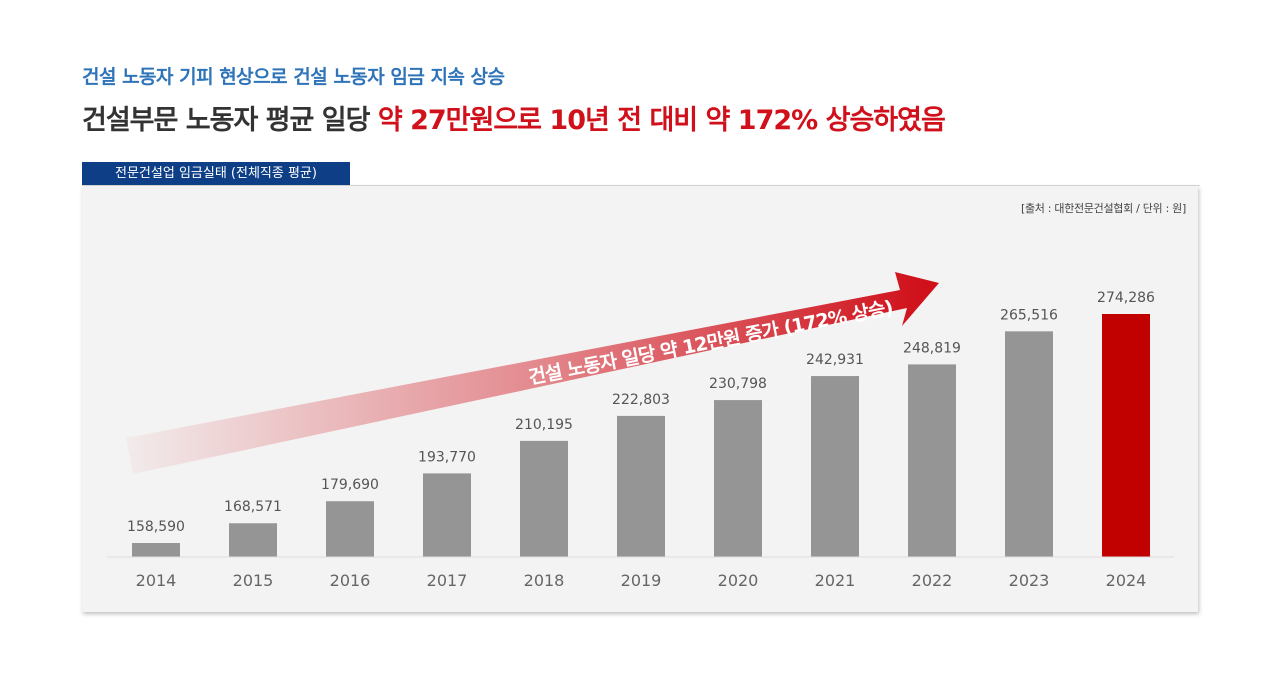  What do you see at coordinates (835, 360) in the screenshot?
I see `value-label-2021: 242,931` at bounding box center [835, 360].